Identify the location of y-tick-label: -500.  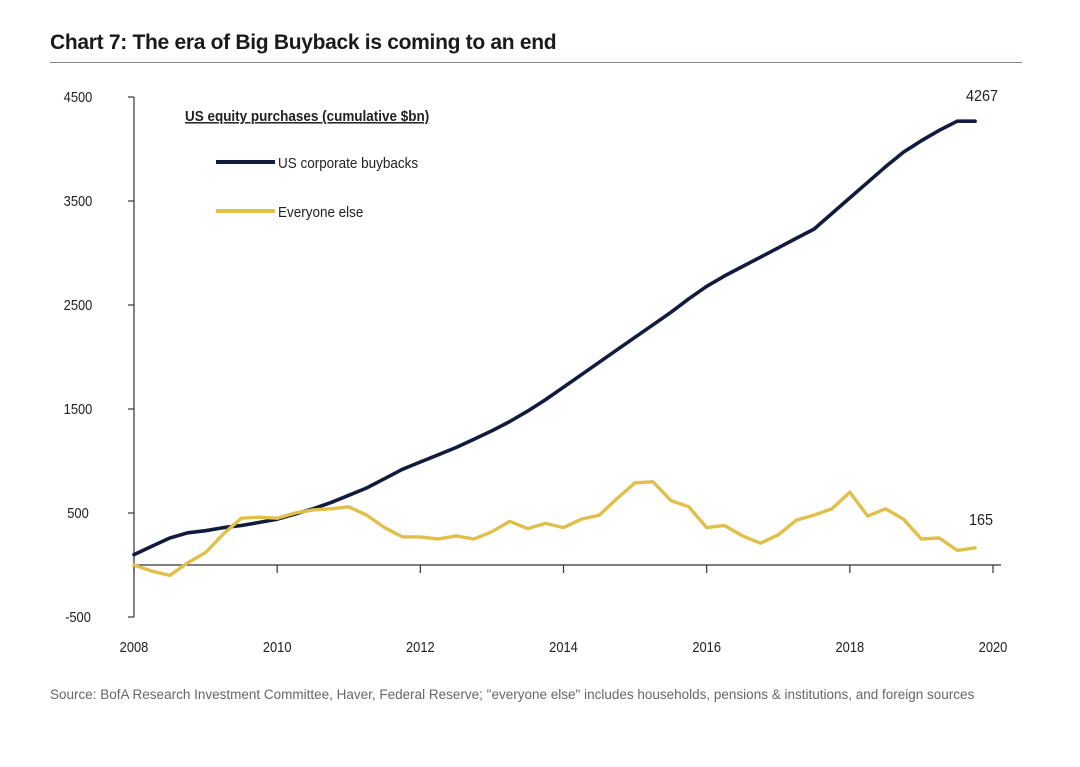
(78, 616).